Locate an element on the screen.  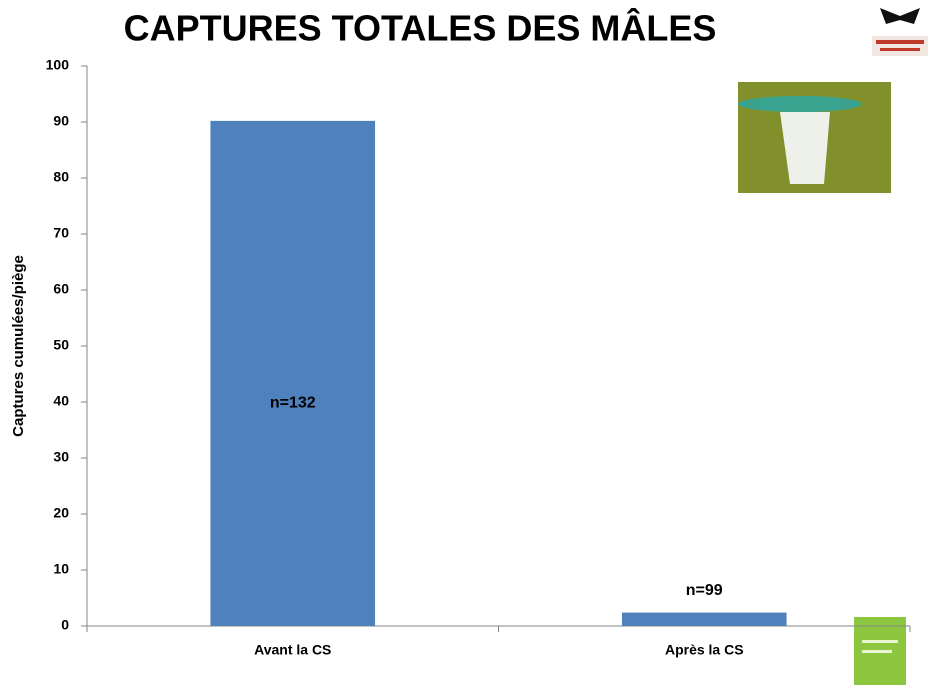
x-tick-label: Après la CS is located at coordinates (704, 650).